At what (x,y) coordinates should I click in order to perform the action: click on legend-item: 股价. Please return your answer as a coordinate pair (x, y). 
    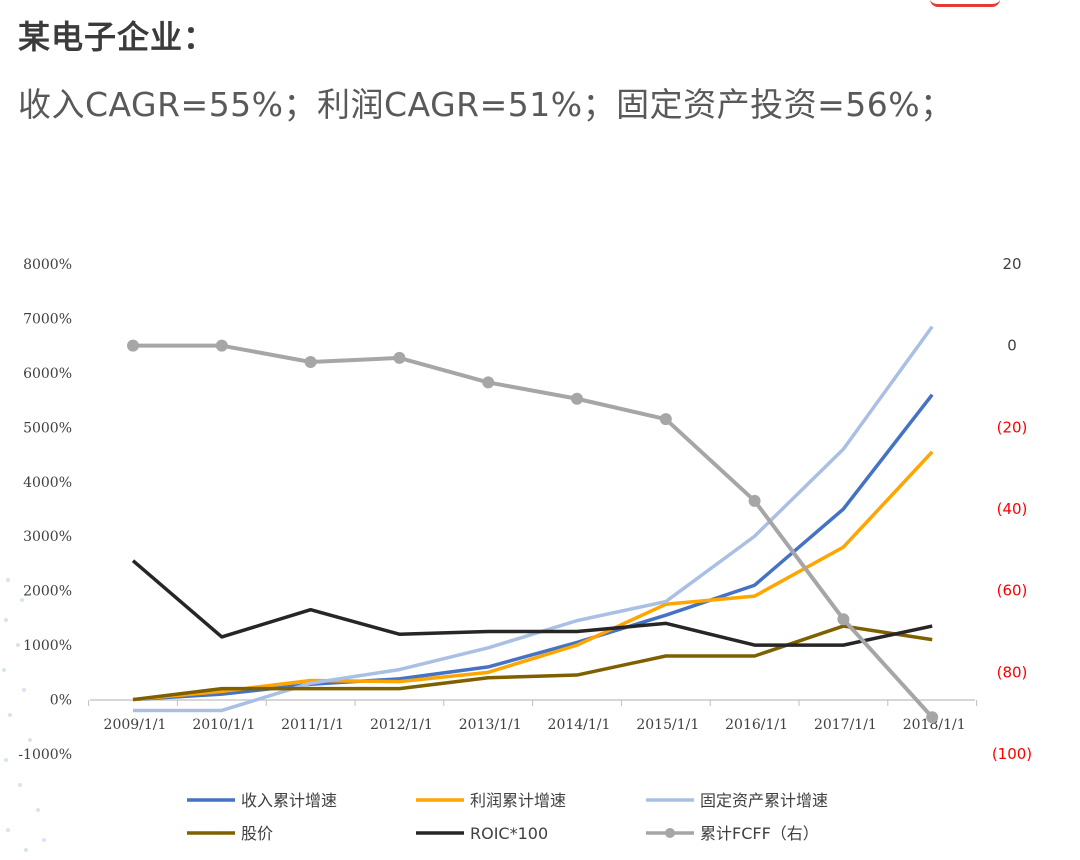
    Looking at the image, I should click on (230, 833).